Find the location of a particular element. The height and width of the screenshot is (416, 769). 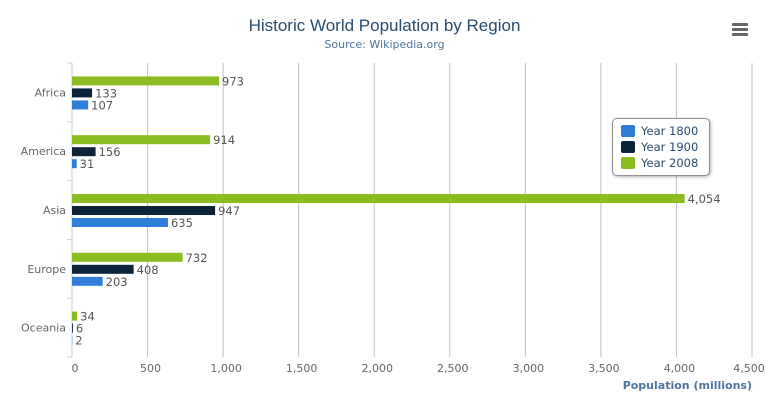

hamburger-menu-icon is located at coordinates (740, 30).